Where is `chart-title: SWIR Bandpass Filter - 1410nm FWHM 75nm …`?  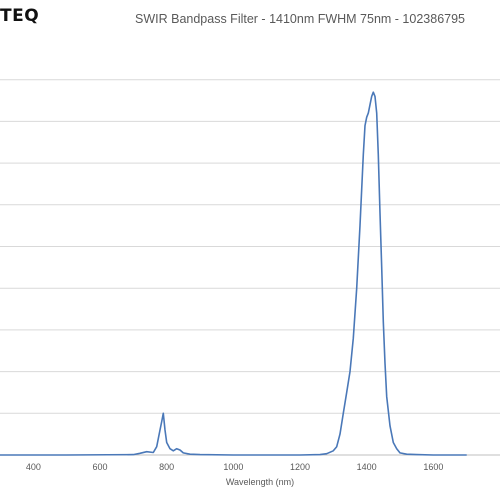
chart-title: SWIR Bandpass Filter - 1410nm FWHM 75nm … is located at coordinates (300, 19).